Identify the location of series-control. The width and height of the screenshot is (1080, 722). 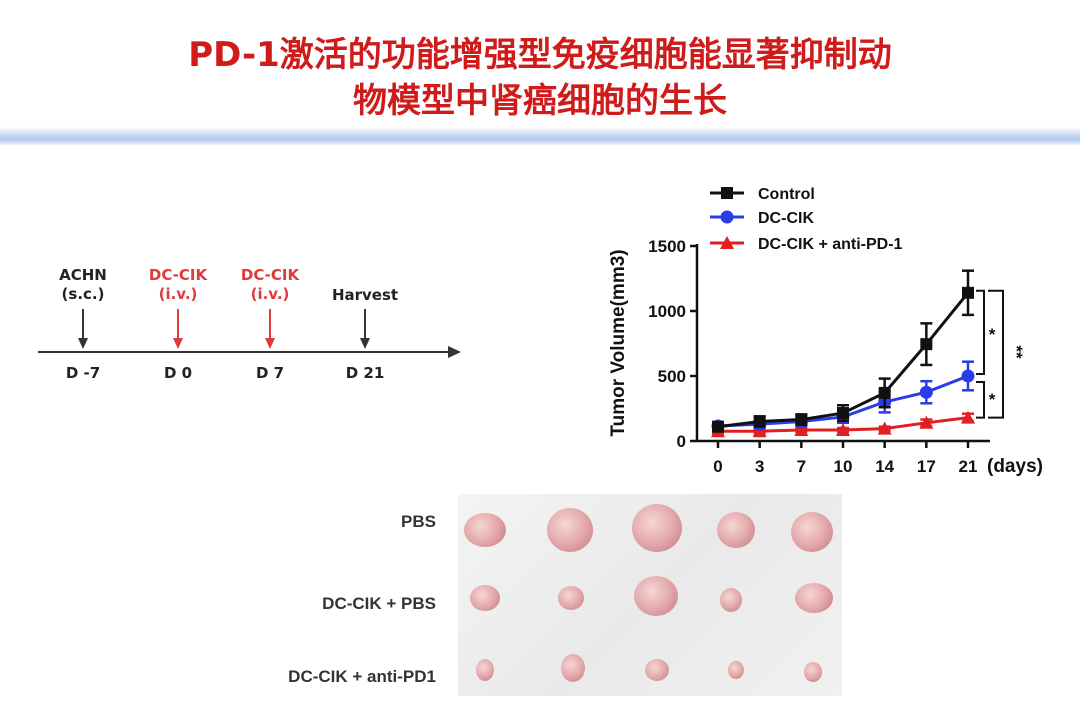
(843, 351).